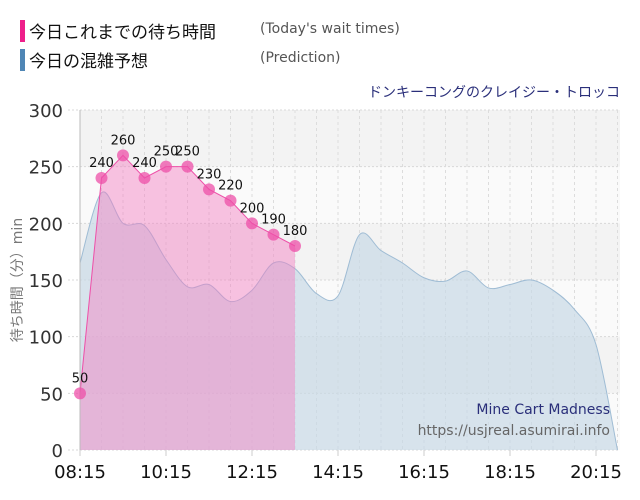 The height and width of the screenshot is (500, 640). I want to click on legend-label-en: (Today's wait times), so click(330, 29).